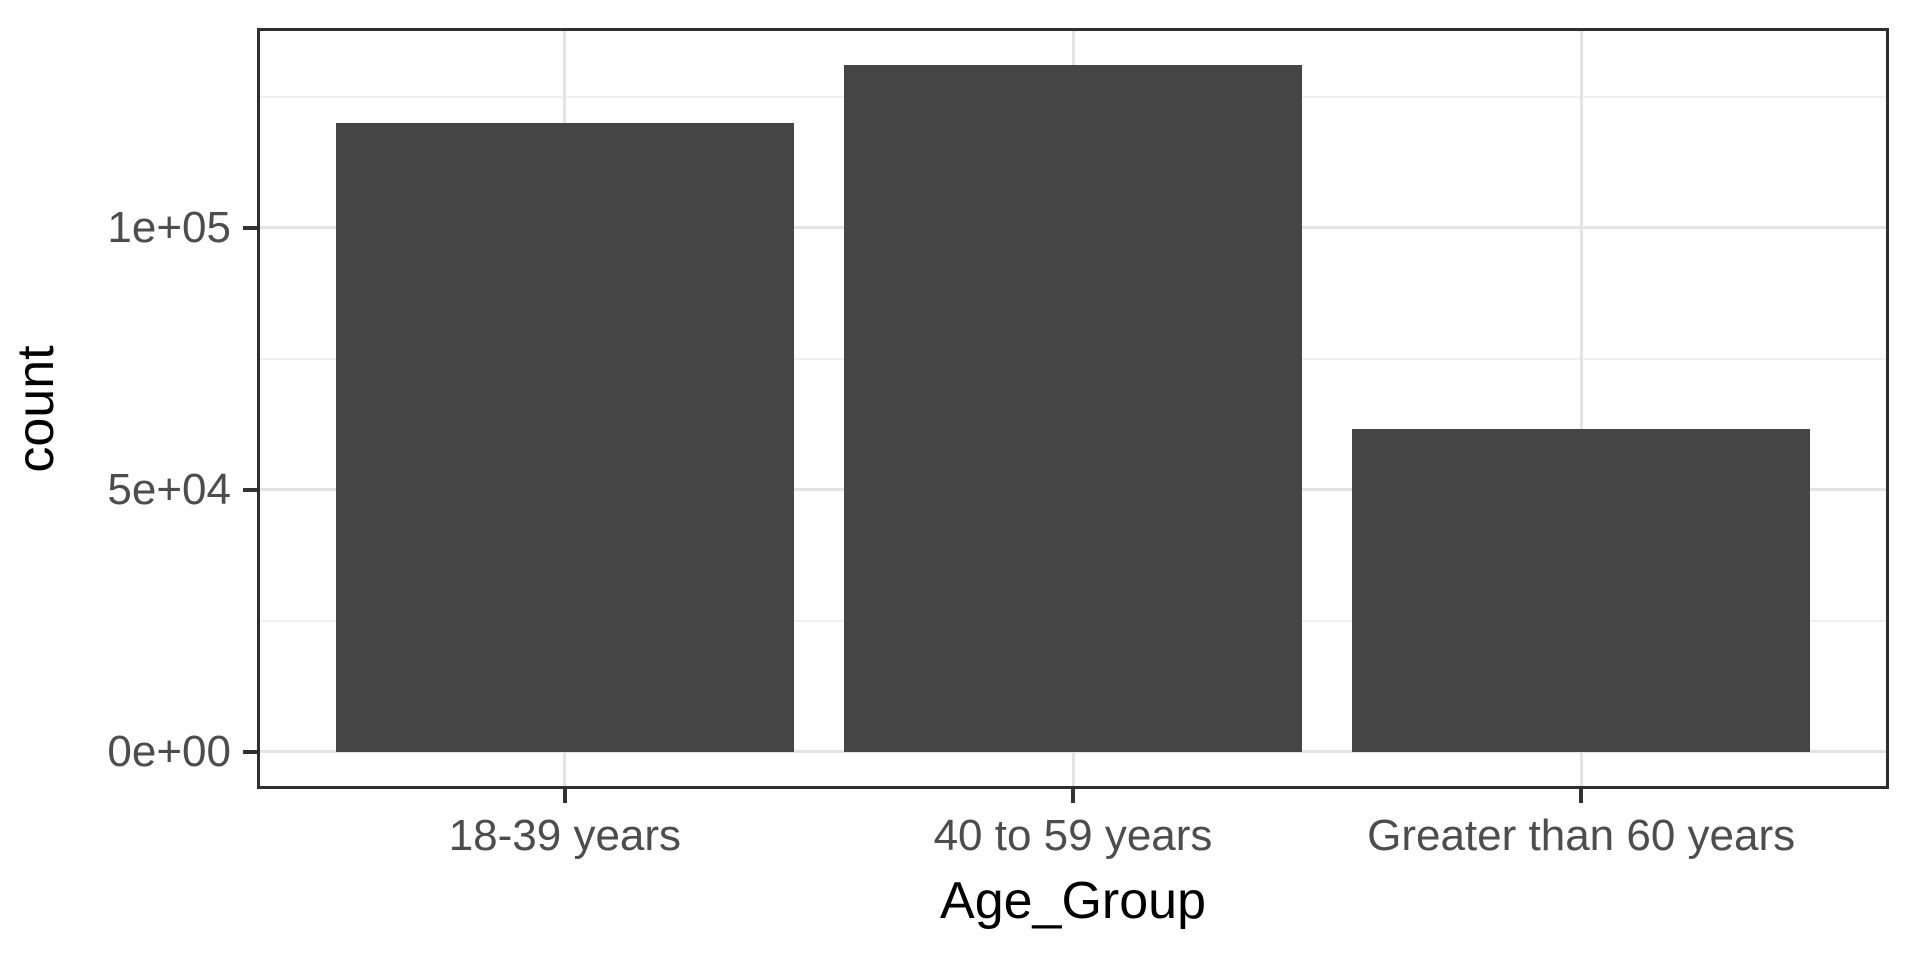 Image resolution: width=1920 pixels, height=960 pixels. What do you see at coordinates (1581, 835) in the screenshot?
I see `x-tick-label: Greater than 60 years` at bounding box center [1581, 835].